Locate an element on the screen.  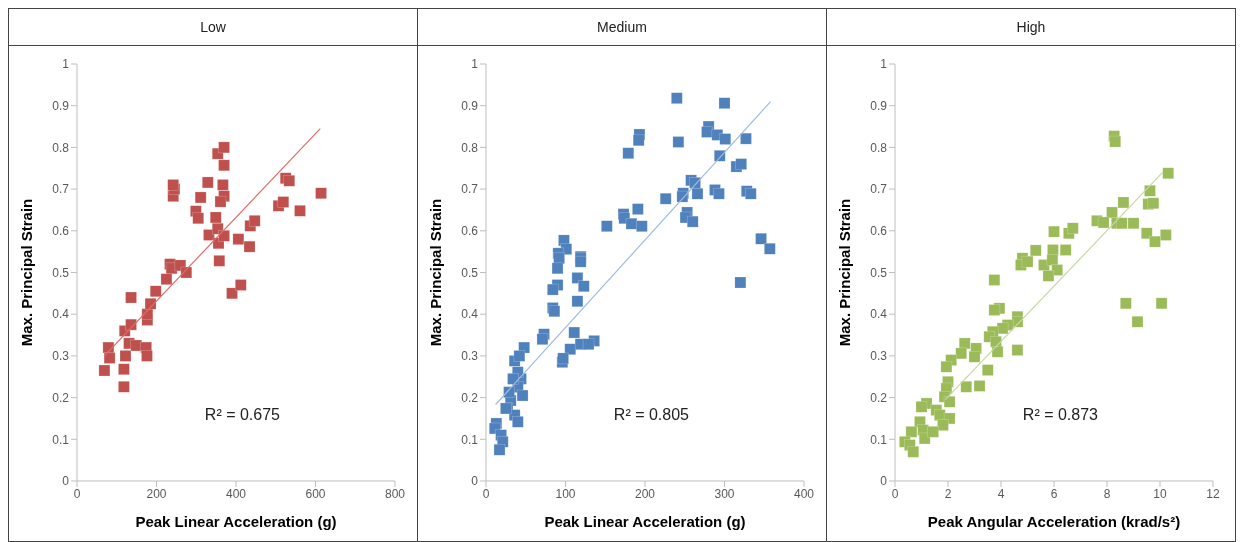
chart-title: High is located at coordinates (1031, 27).